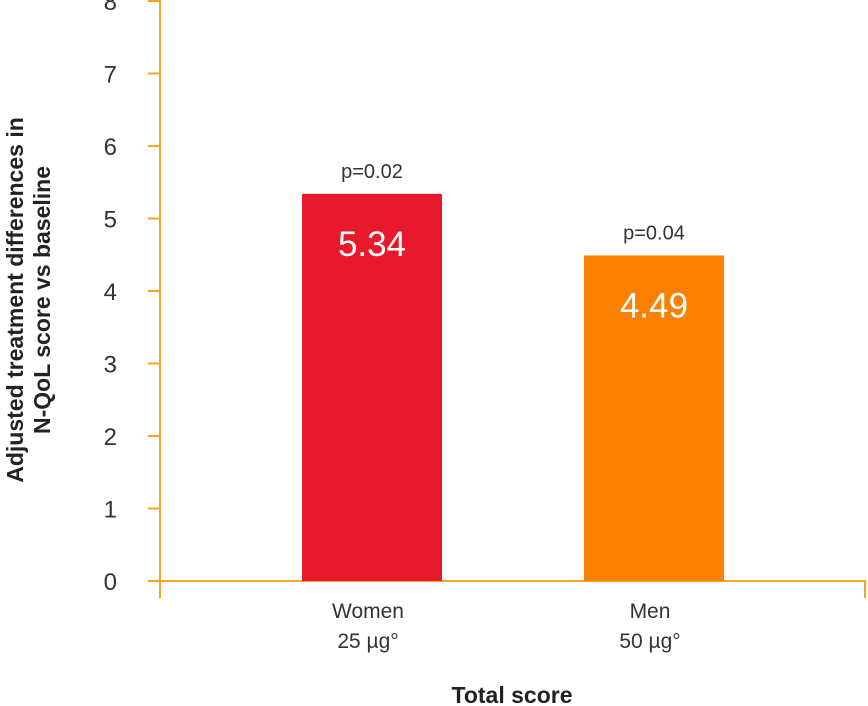 The image size is (868, 706). I want to click on x-axis-title: Total score, so click(512, 694).